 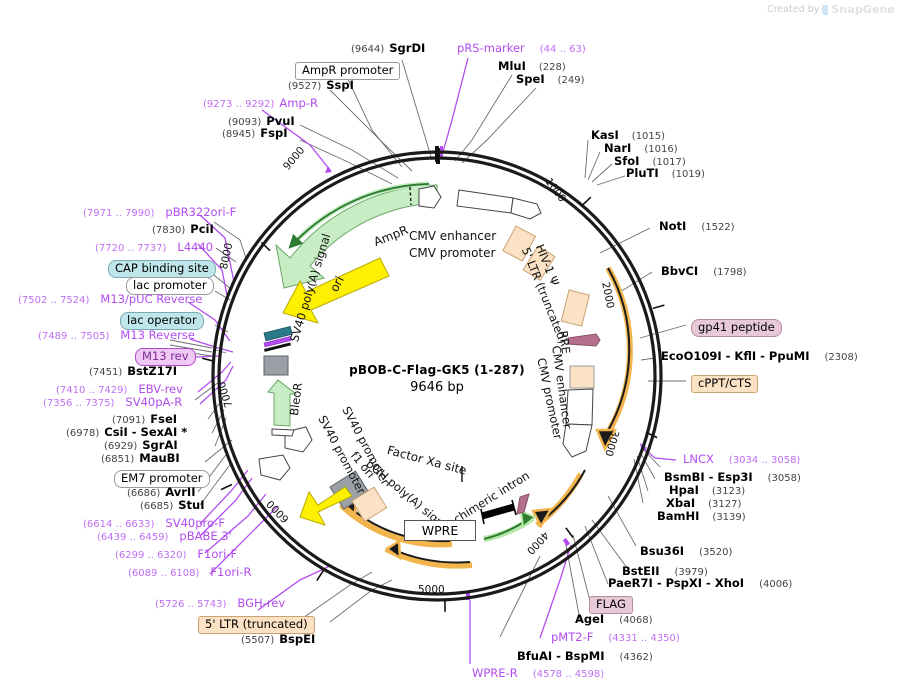 I want to click on label-sgrDI: (9644) SgrDI, so click(x=388, y=48).